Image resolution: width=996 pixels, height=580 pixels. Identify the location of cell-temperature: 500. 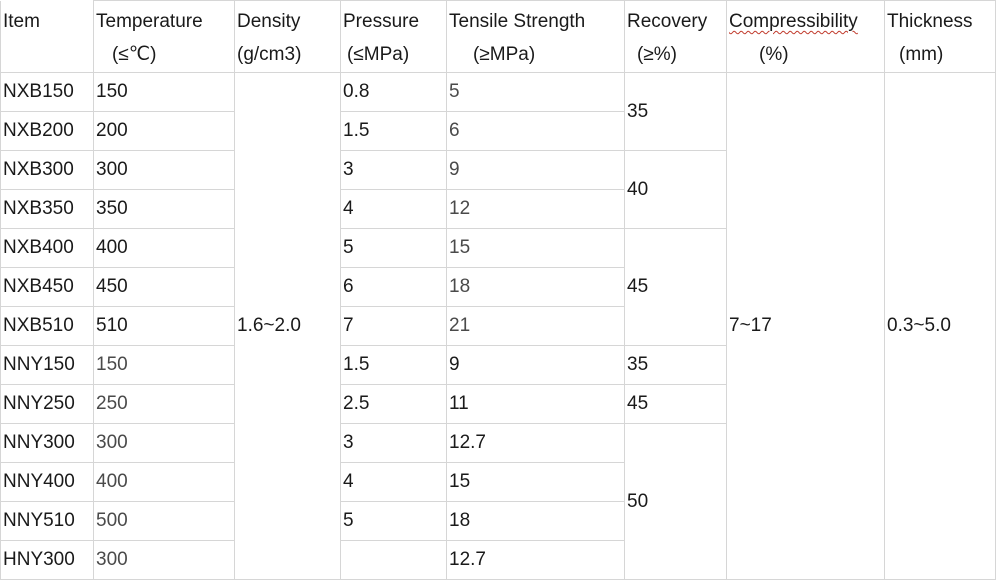
(164, 521).